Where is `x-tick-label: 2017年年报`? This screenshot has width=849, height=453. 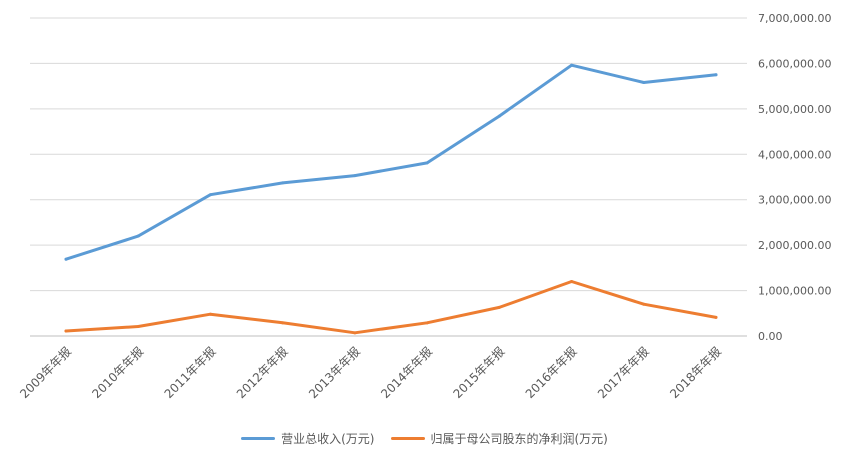 x-tick-label: 2017年年报 is located at coordinates (623, 373).